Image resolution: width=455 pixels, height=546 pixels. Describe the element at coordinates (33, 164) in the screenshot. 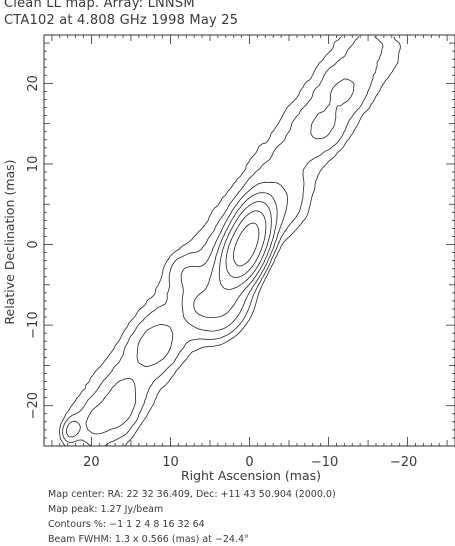

I see `y-tick-label: 10` at that location.